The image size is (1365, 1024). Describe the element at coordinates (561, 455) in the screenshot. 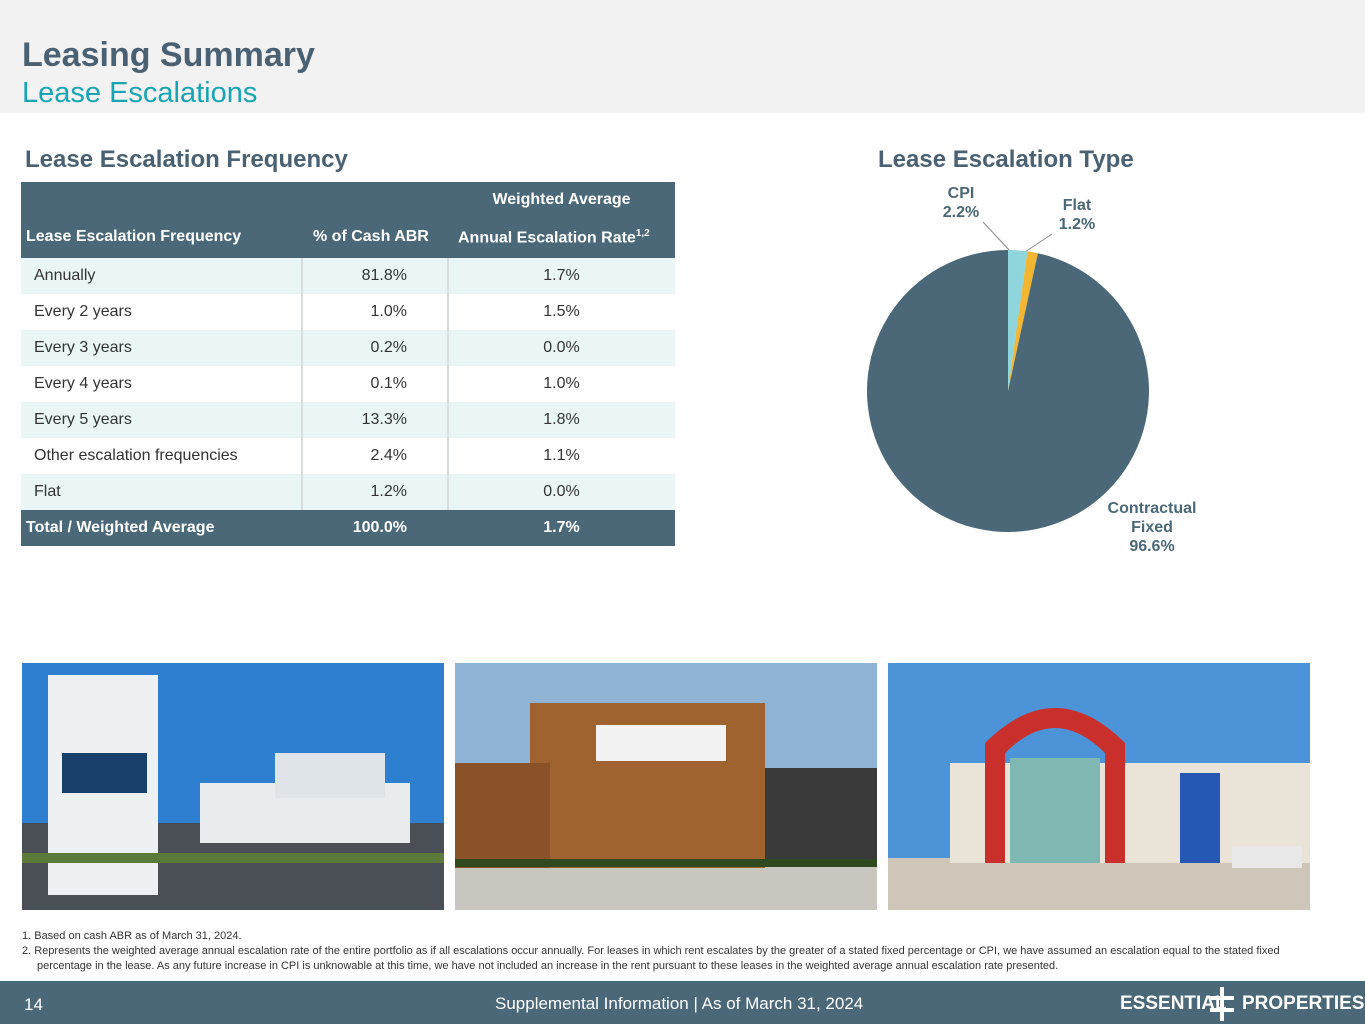

I see `cell-value: 1.1%` at that location.